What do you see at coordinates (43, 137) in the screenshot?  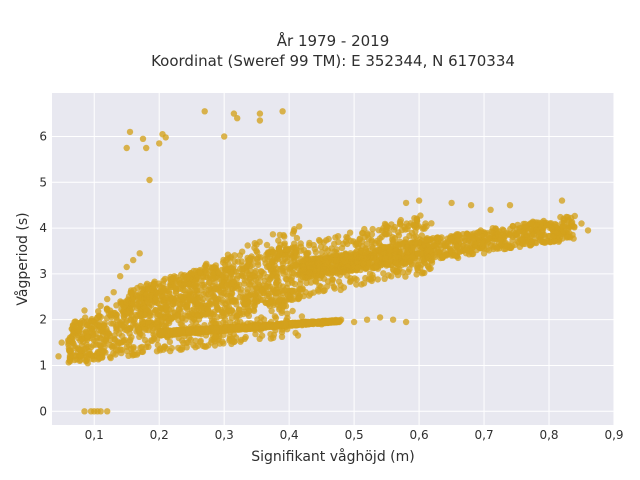 I see `y-tick-label: 6` at bounding box center [43, 137].